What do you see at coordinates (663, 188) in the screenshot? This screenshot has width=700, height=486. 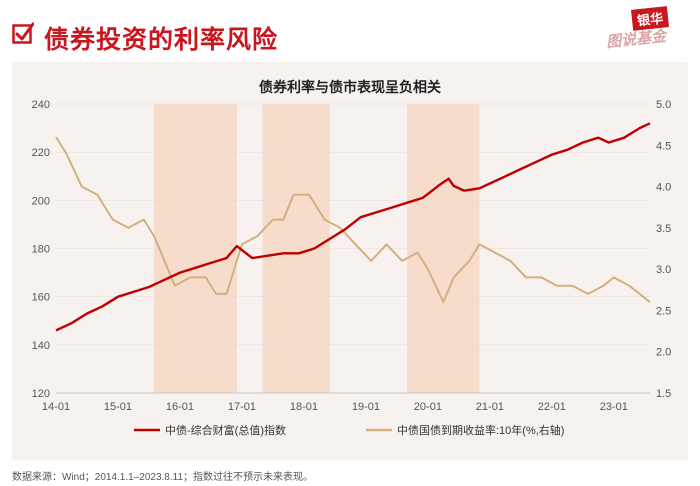 I see `right-tick-label: 4.0` at bounding box center [663, 188].